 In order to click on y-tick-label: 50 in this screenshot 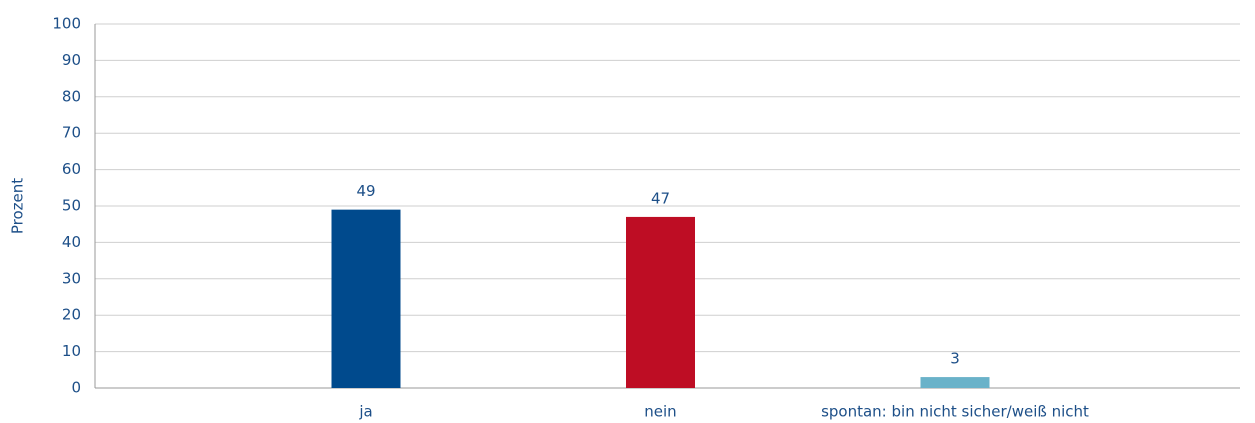, I will do `click(71, 206)`.